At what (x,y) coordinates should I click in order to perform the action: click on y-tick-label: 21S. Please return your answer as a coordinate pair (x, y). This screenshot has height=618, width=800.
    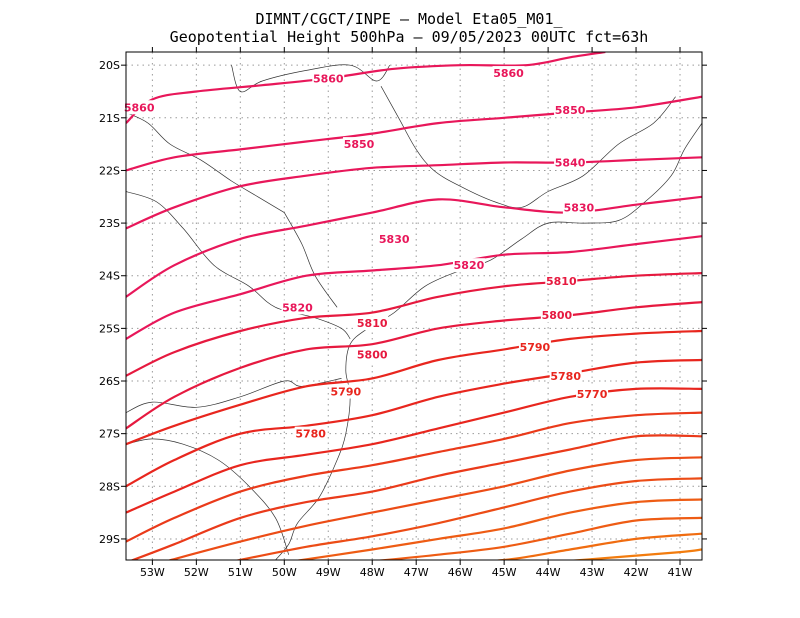
    Looking at the image, I should click on (109, 118).